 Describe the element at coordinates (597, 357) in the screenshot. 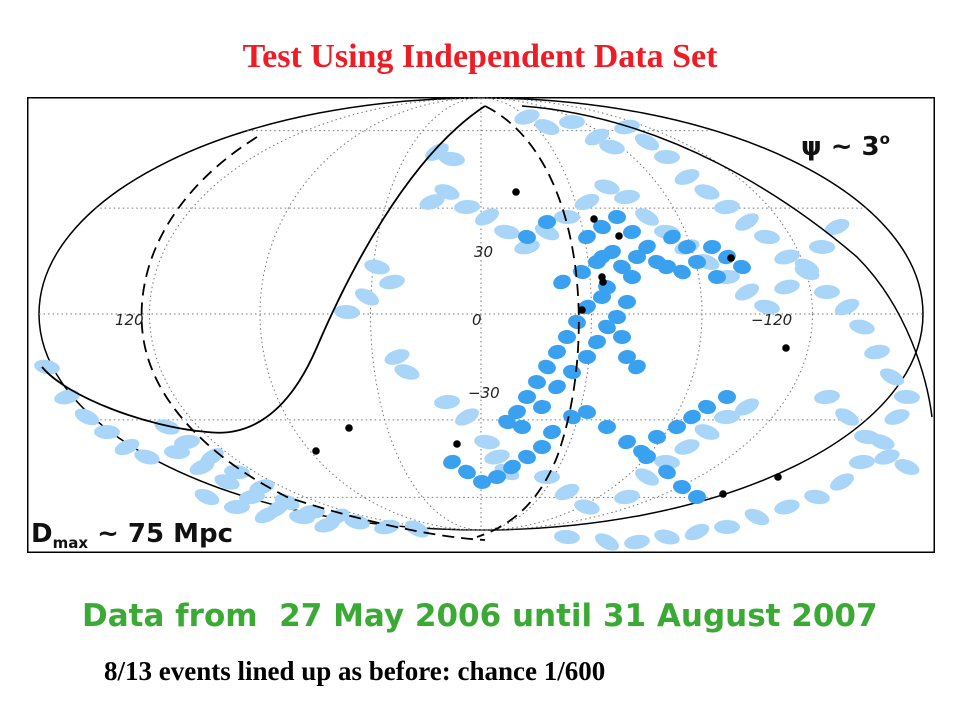

I see `mid-blue-regions` at that location.